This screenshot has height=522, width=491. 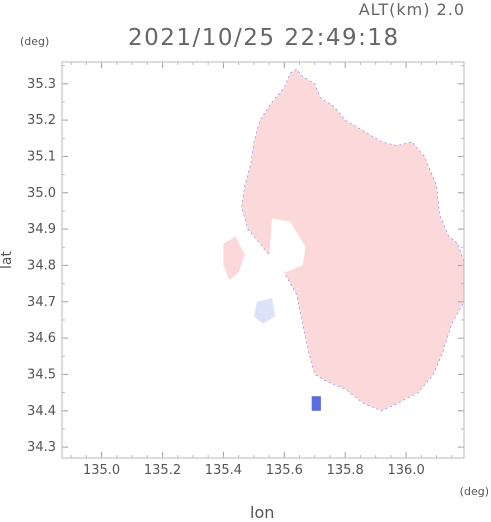 I want to click on altitude-label: ALT(km) 2.0, so click(x=411, y=9).